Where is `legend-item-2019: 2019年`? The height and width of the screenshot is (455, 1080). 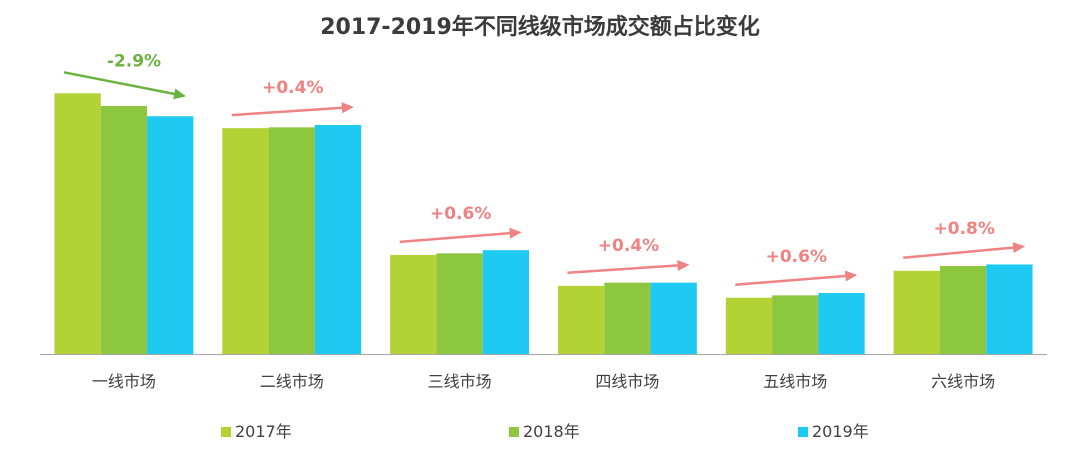
legend-item-2019: 2019年 is located at coordinates (833, 432).